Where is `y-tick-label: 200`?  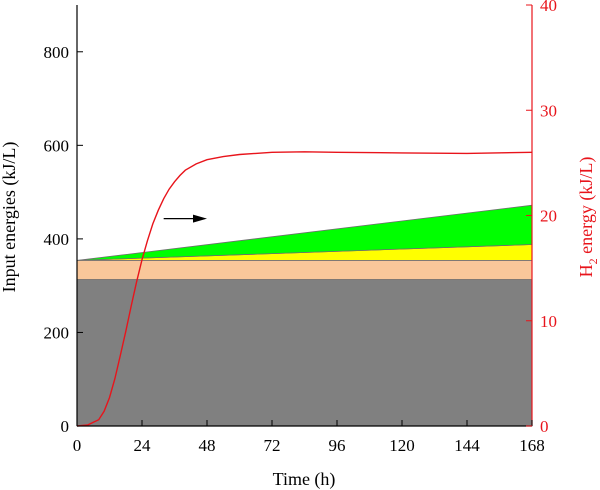 y-tick-label: 200 is located at coordinates (57, 332).